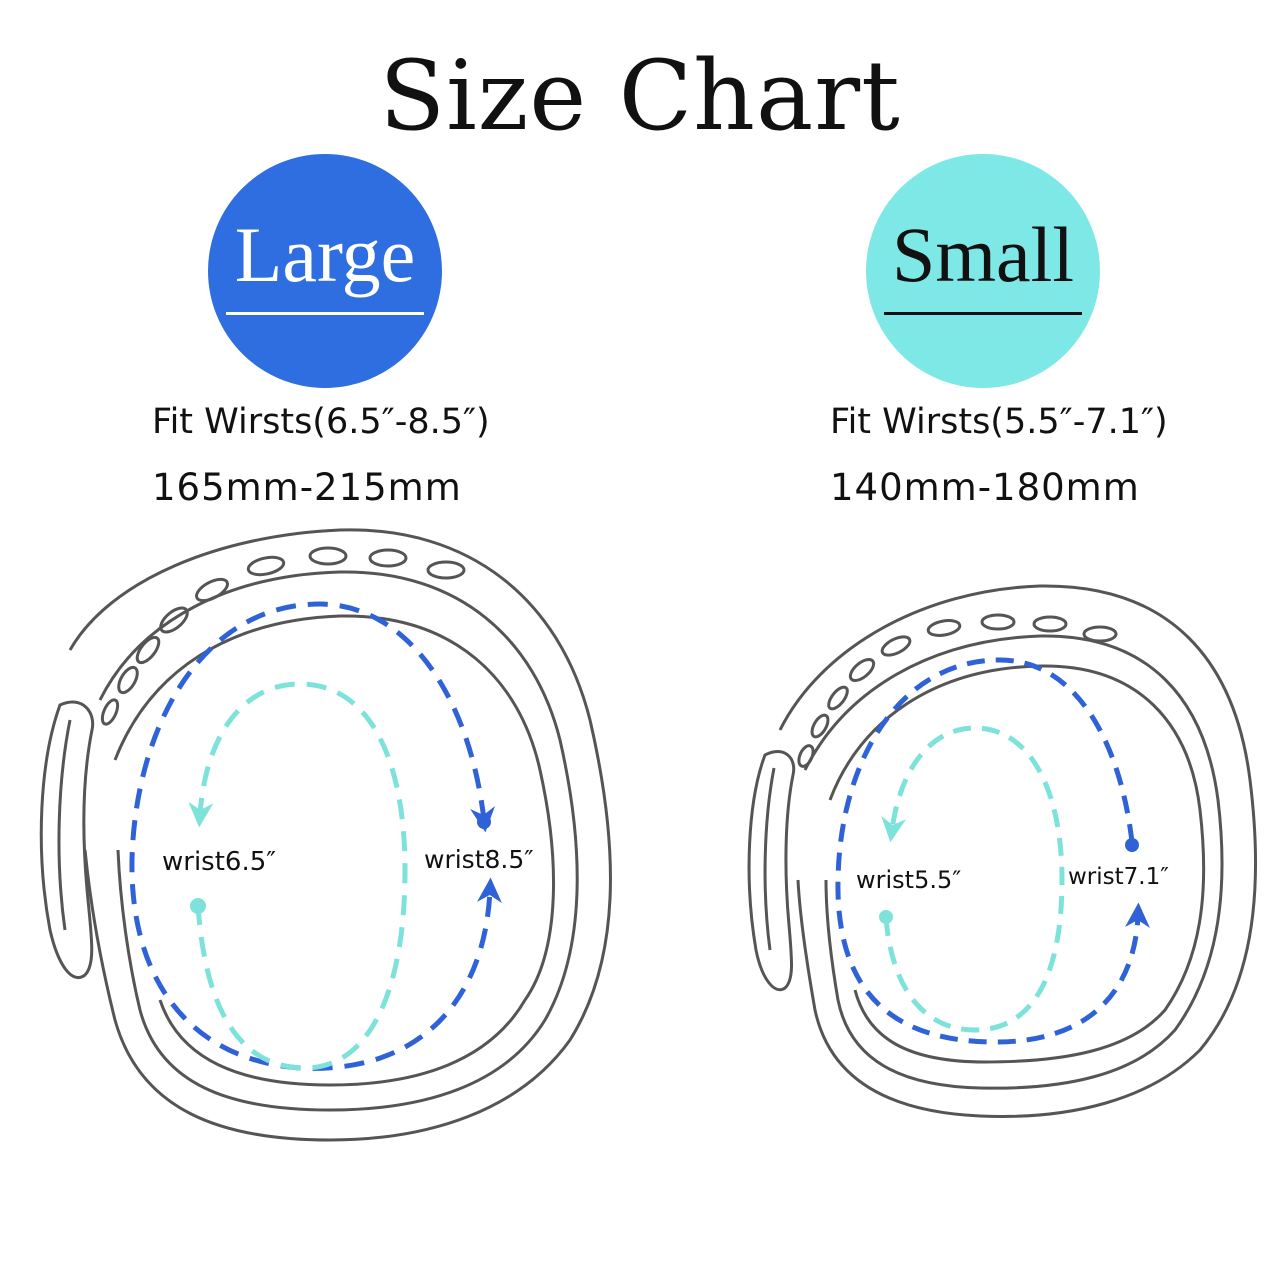 This screenshot has width=1280, height=1280. Describe the element at coordinates (479, 859) in the screenshot. I see `large-outer-label: wrist8.5″` at that location.